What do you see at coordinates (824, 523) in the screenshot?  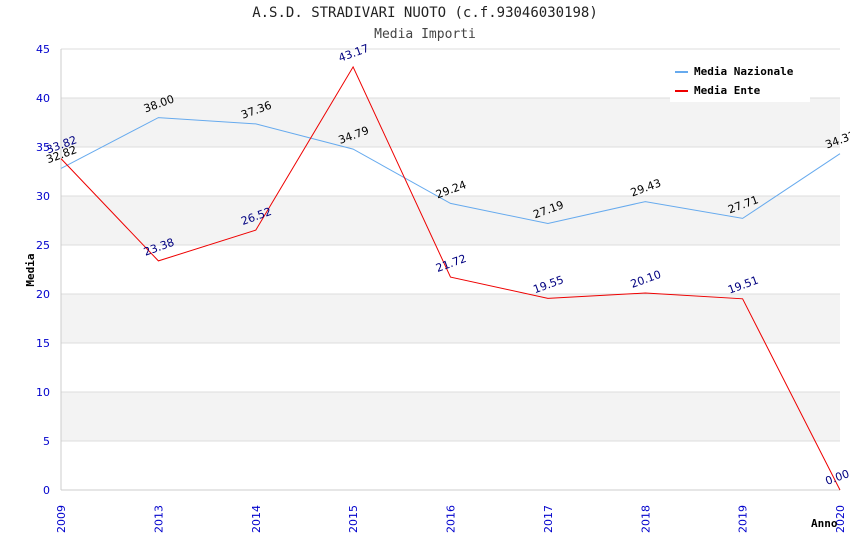 I see `x-axis-title: Anno` at bounding box center [824, 523].